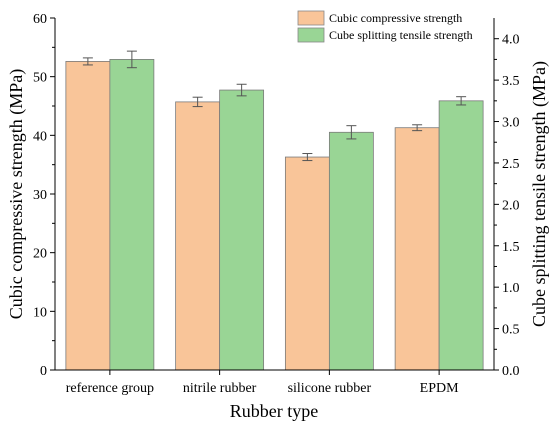 Image resolution: width=550 pixels, height=430 pixels. What do you see at coordinates (511, 123) in the screenshot?
I see `right-y-tick-label: 3.0` at bounding box center [511, 123].